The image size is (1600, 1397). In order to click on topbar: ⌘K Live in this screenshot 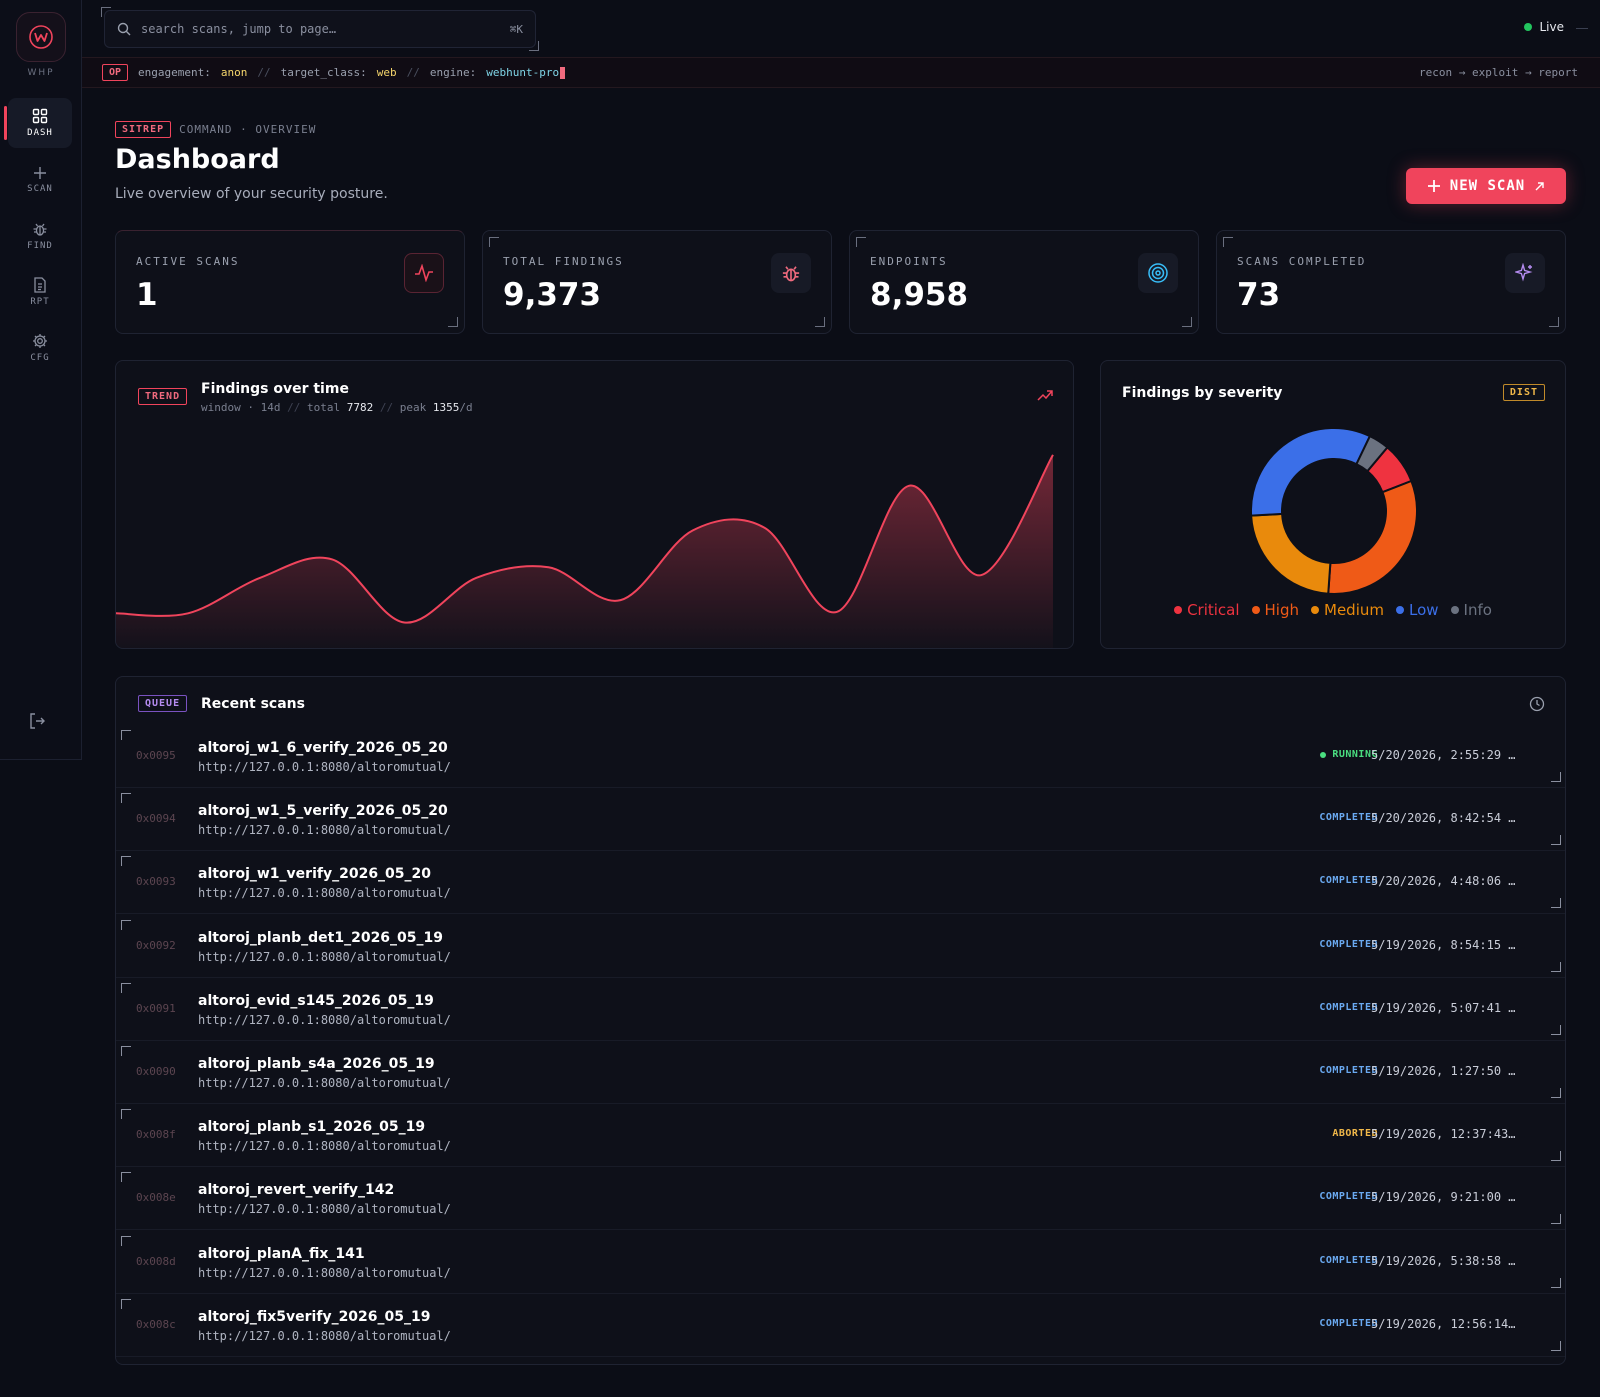, I will do `click(841, 29)`.